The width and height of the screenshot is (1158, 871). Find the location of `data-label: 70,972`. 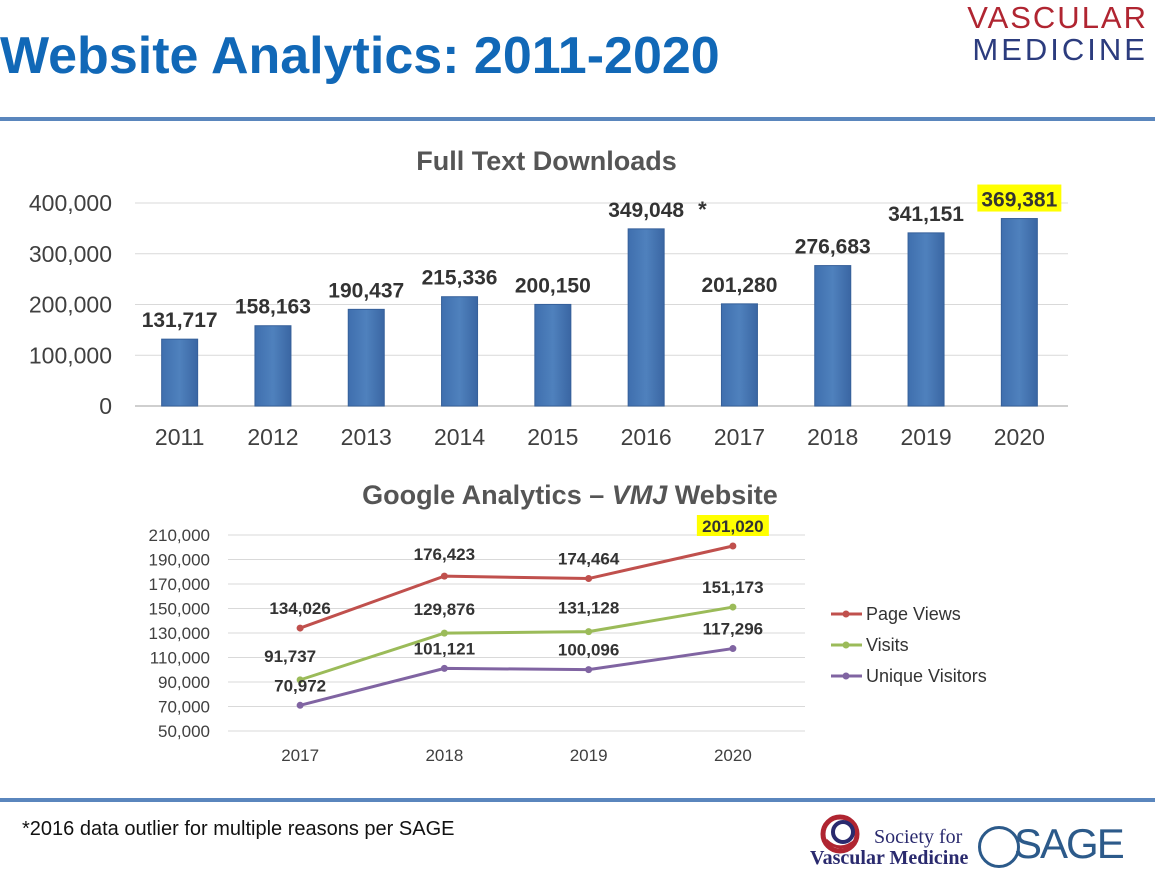

data-label: 70,972 is located at coordinates (300, 685).